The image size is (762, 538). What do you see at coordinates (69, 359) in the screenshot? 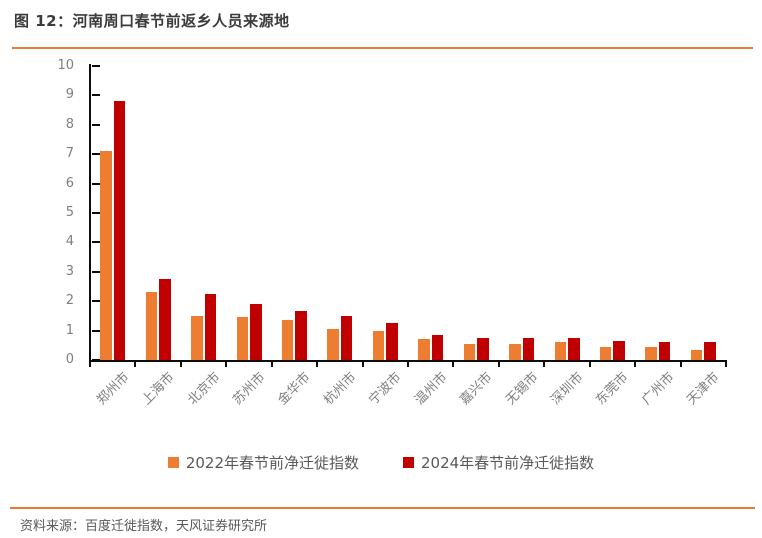
I see `y-axis-tick-label: 0` at bounding box center [69, 359].